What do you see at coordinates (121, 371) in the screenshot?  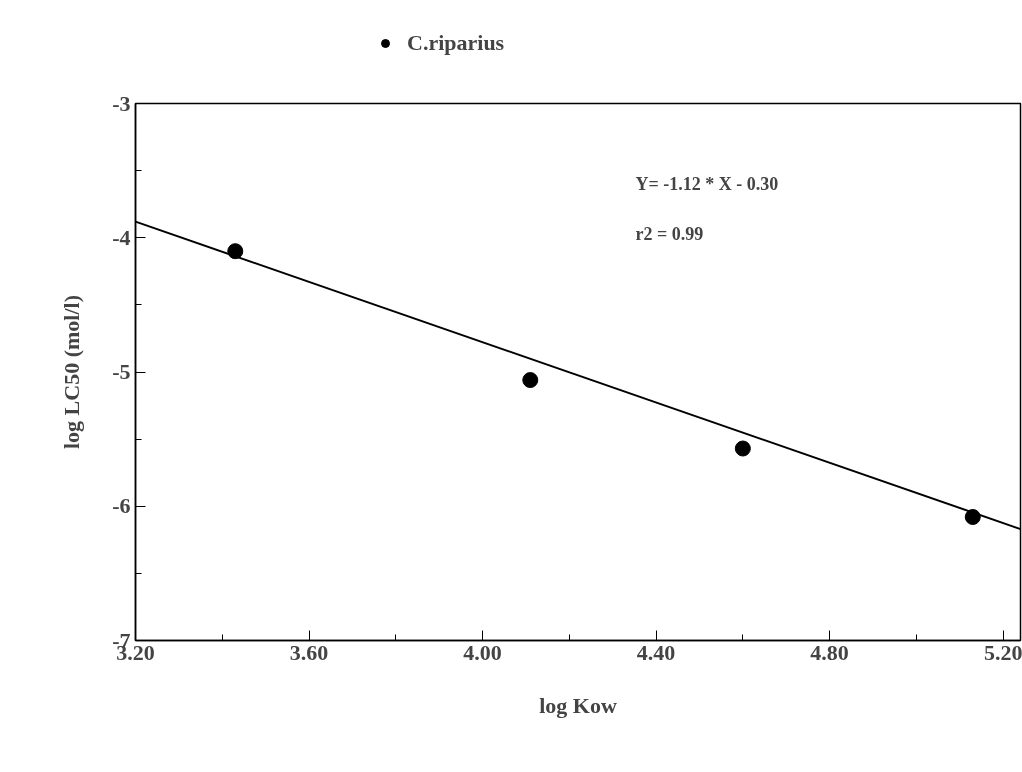 I see `y-tick-label: -5` at bounding box center [121, 371].